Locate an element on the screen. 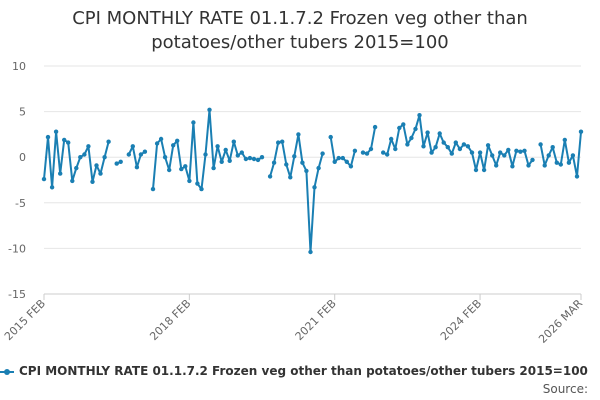  y-tick-label: 5 is located at coordinates (22, 112).